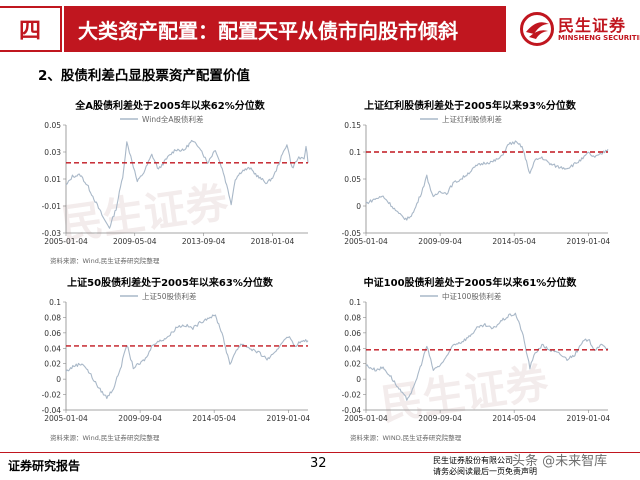 The image size is (640, 480). I want to click on chart-source-note: 资料来源：WIND,民生证券研究院整理, so click(406, 438).